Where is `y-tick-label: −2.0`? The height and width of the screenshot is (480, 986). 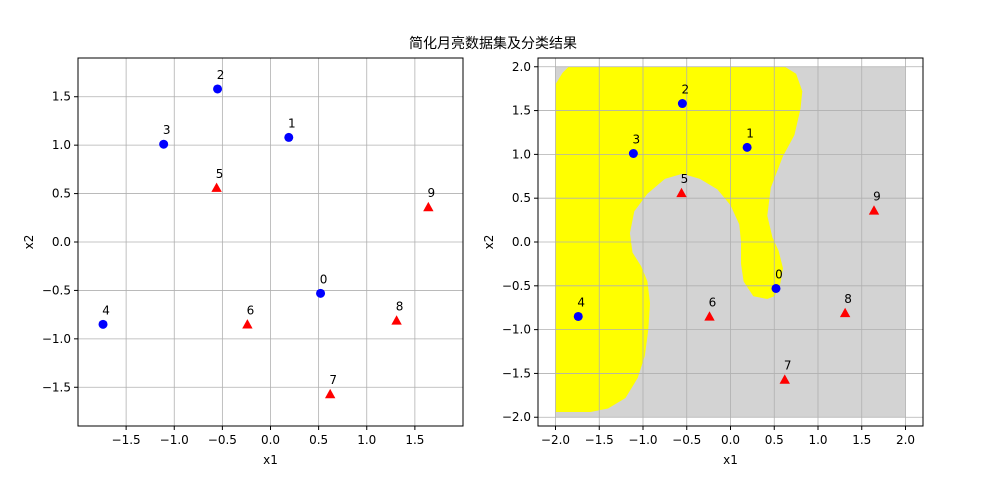
y-tick-label: −2.0 is located at coordinates (516, 417).